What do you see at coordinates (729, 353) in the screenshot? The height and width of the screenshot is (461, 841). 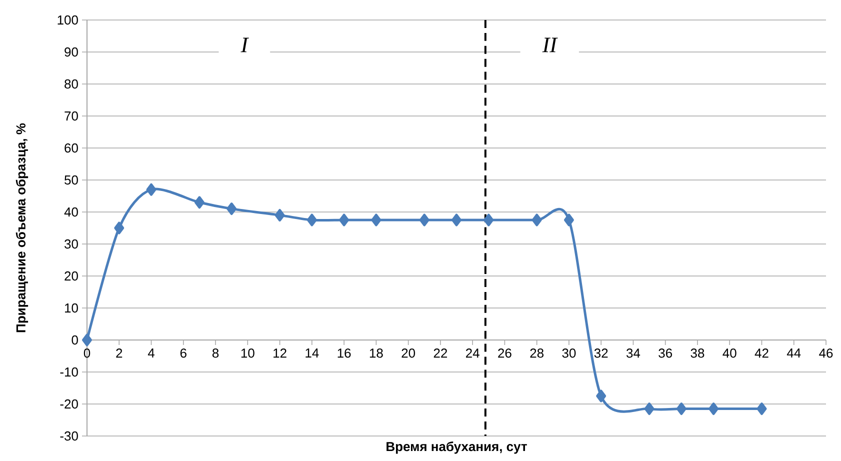 I see `x-tick-label: 40` at bounding box center [729, 353].